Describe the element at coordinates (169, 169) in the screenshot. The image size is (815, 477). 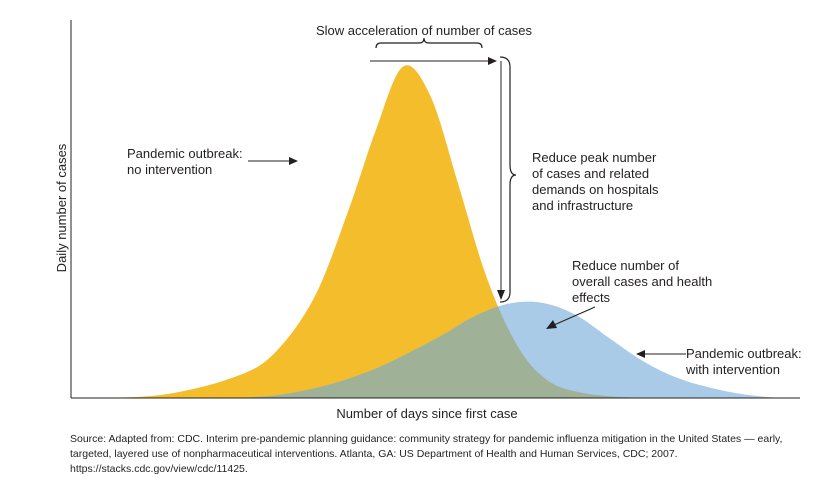
I see `svg-text: no intervention` at that location.